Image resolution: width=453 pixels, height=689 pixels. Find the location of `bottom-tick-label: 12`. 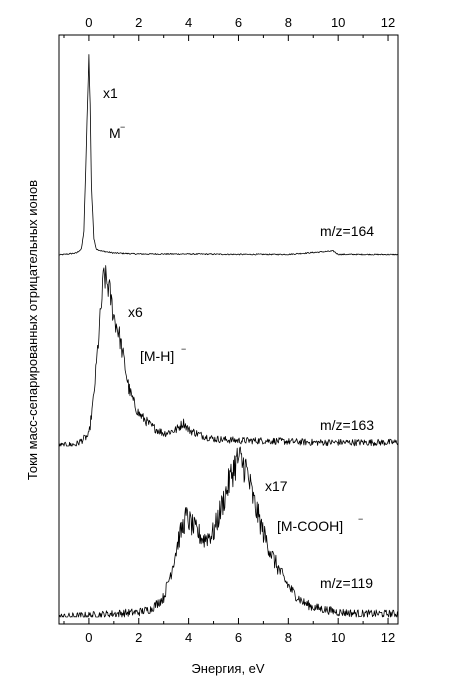

bottom-tick-label: 12 is located at coordinates (388, 637).